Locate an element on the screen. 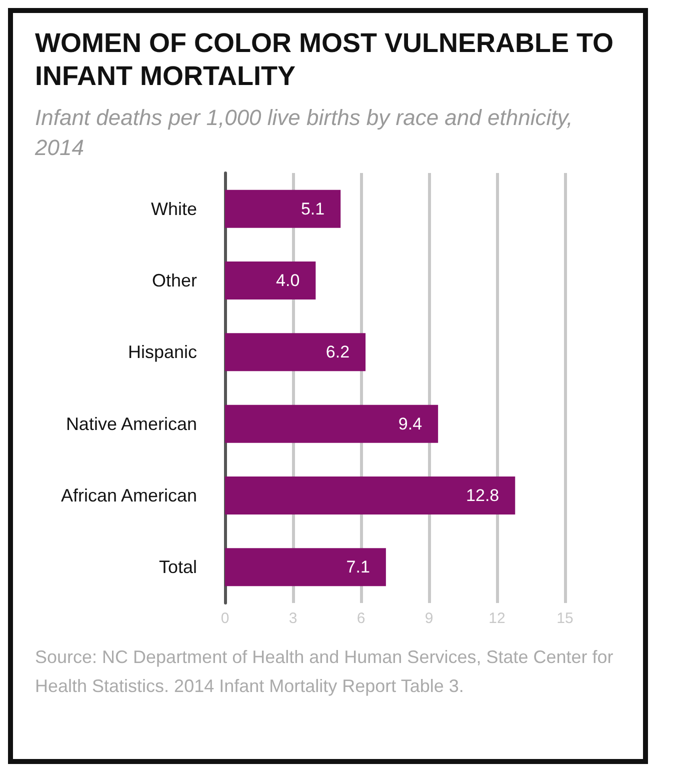 The image size is (674, 782). data-label: 5.1 is located at coordinates (312, 208).